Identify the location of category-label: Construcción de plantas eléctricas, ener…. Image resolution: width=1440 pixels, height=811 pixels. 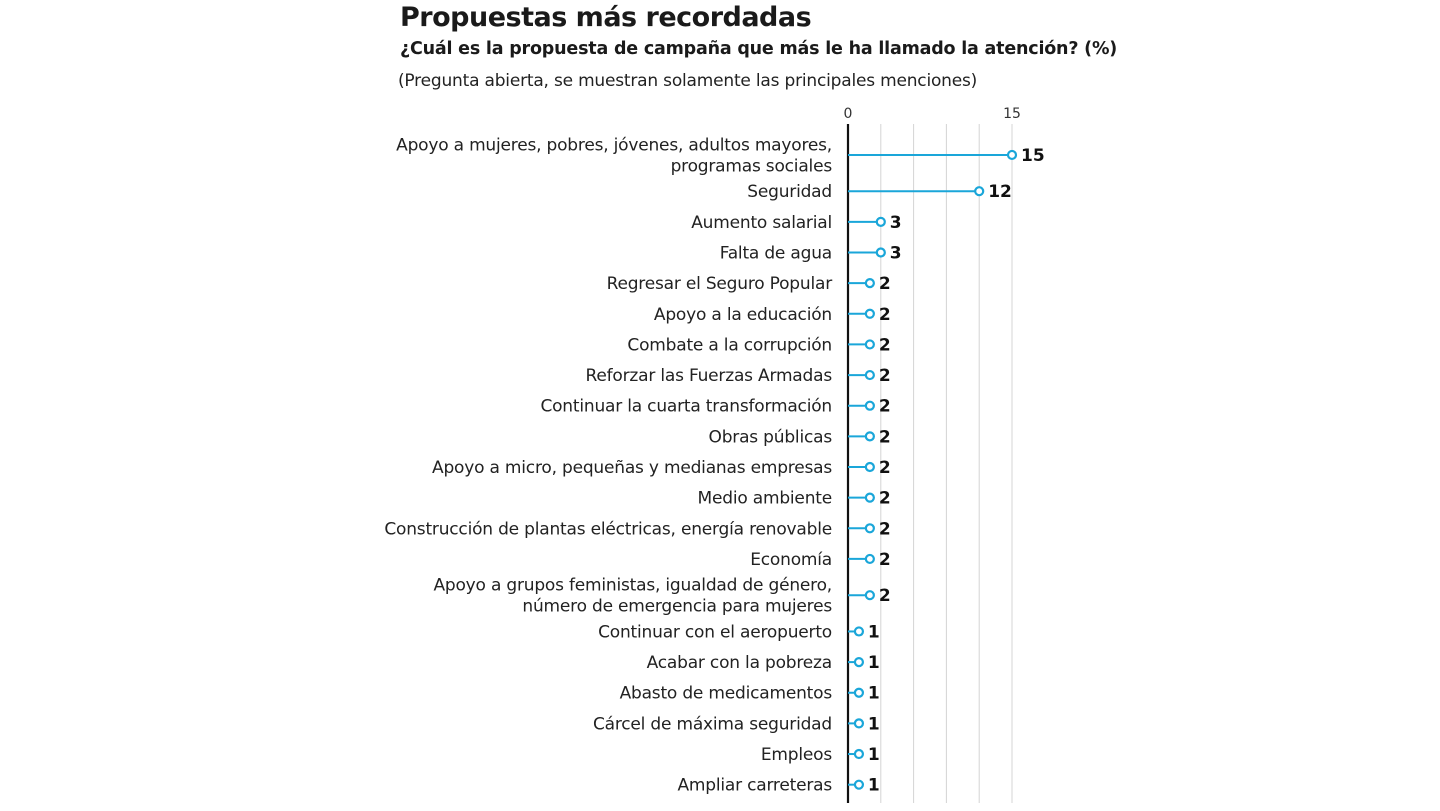
(608, 529).